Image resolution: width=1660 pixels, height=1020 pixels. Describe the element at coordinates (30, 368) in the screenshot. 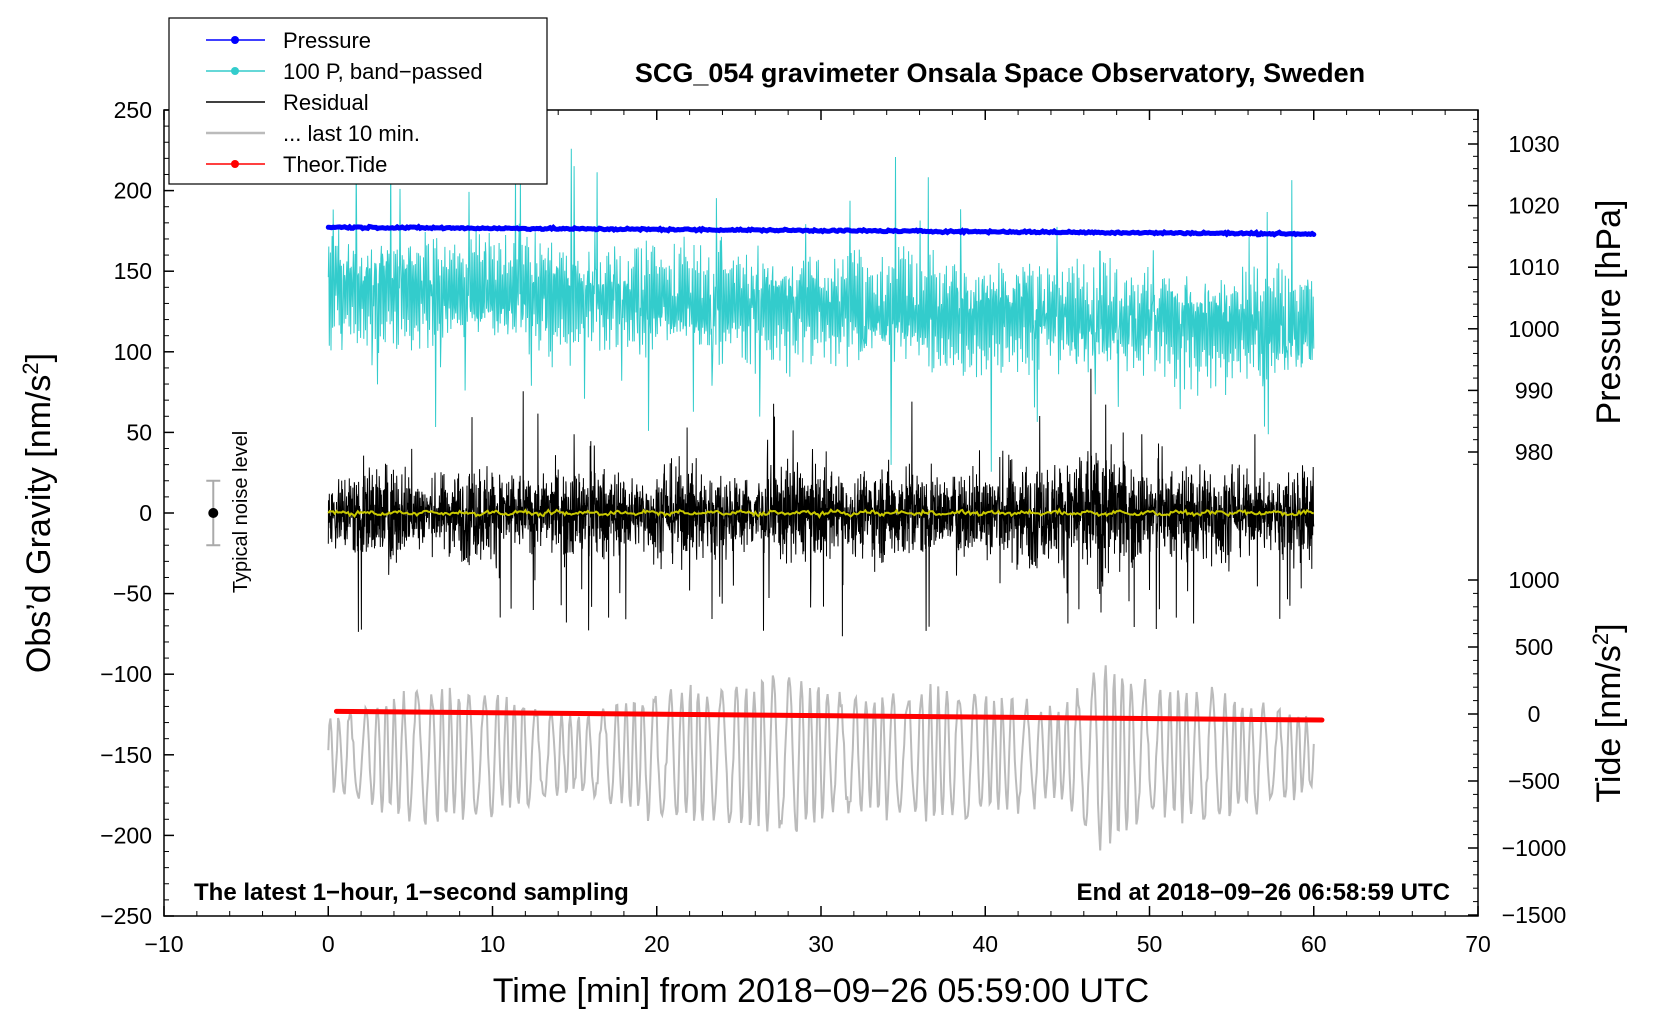

I see `y-axis-label-left-sup: 2` at that location.